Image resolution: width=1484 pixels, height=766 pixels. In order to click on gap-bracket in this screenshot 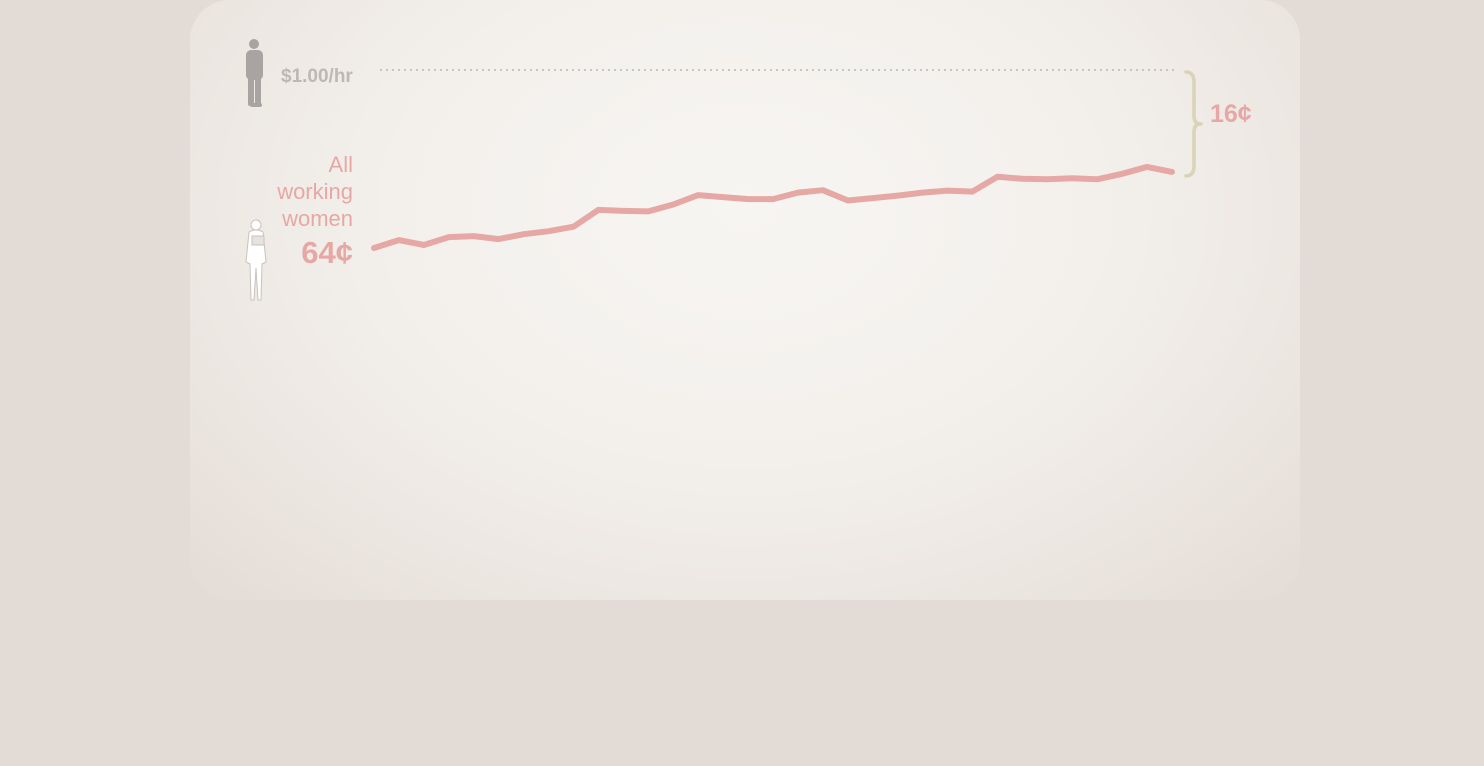, I will do `click(1193, 124)`.